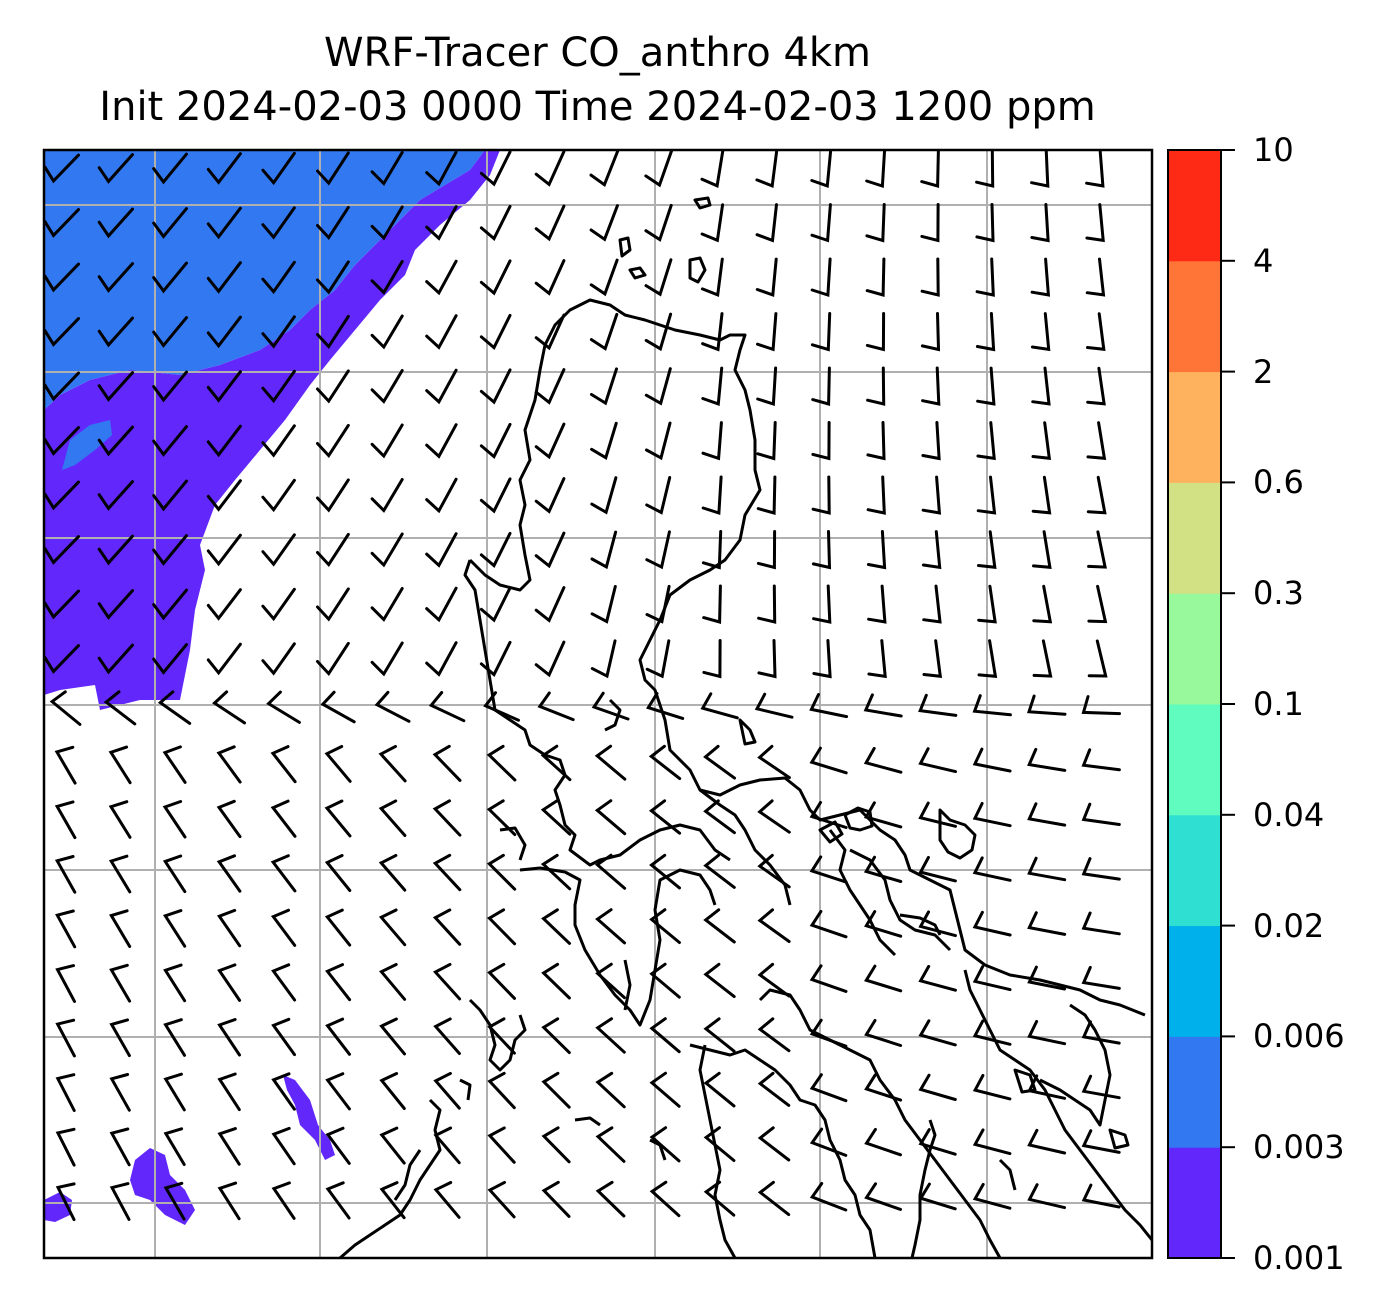 This screenshot has width=1400, height=1313. I want to click on colorbar-label: 0.1, so click(1278, 704).